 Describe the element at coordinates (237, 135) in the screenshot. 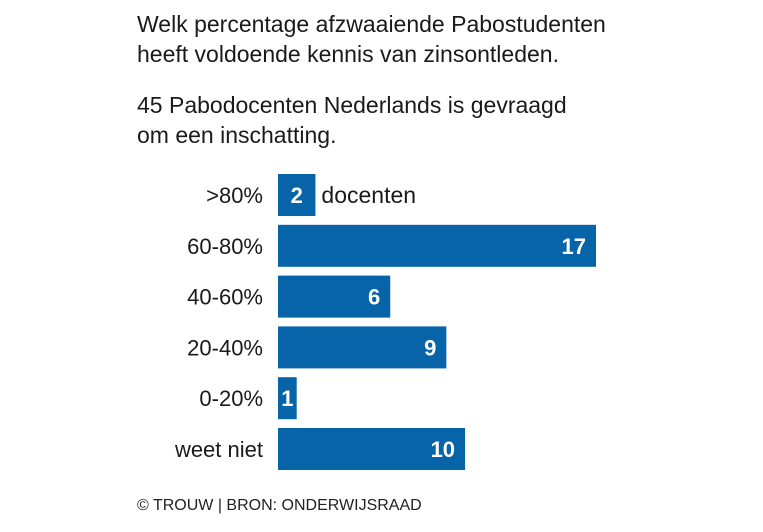

I see `subtitle-line-2: om een inschatting.` at that location.